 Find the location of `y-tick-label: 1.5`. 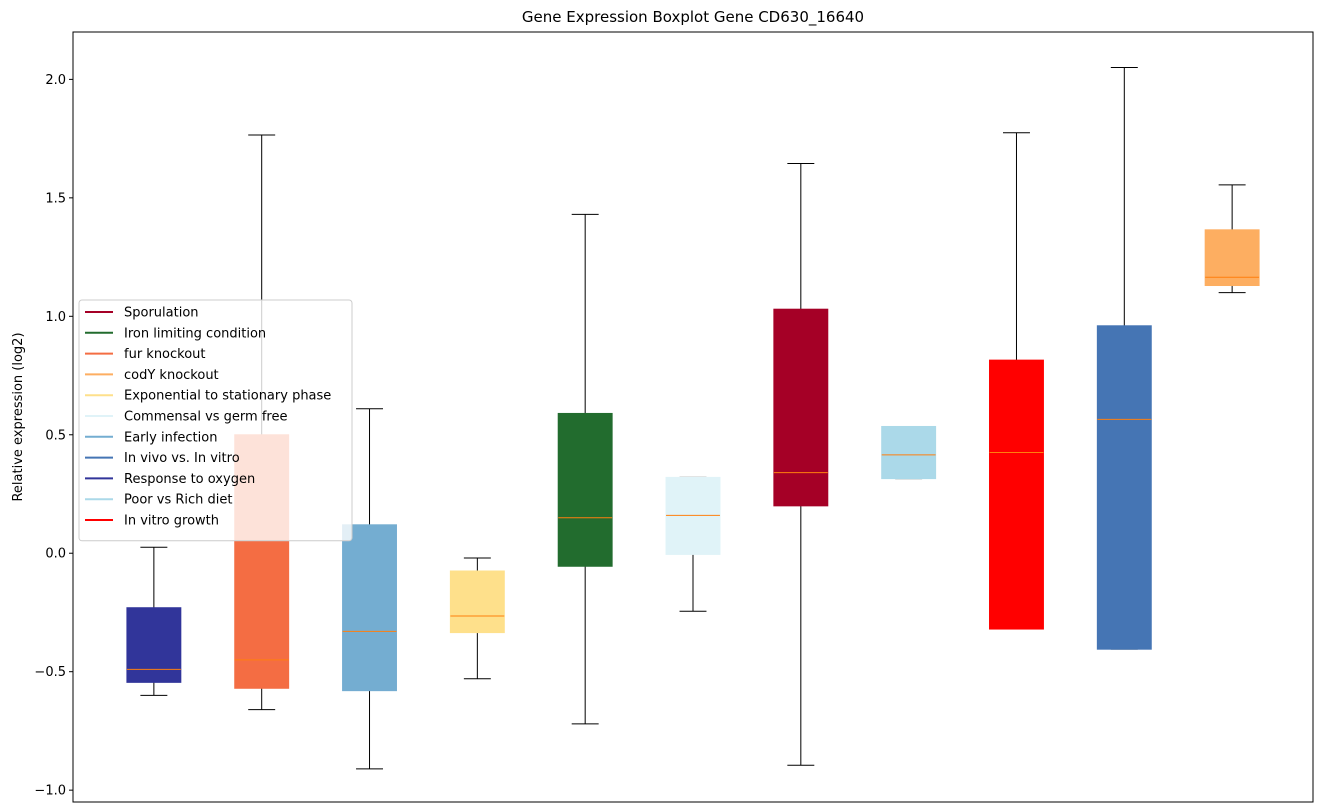

y-tick-label: 1.5 is located at coordinates (55, 198).